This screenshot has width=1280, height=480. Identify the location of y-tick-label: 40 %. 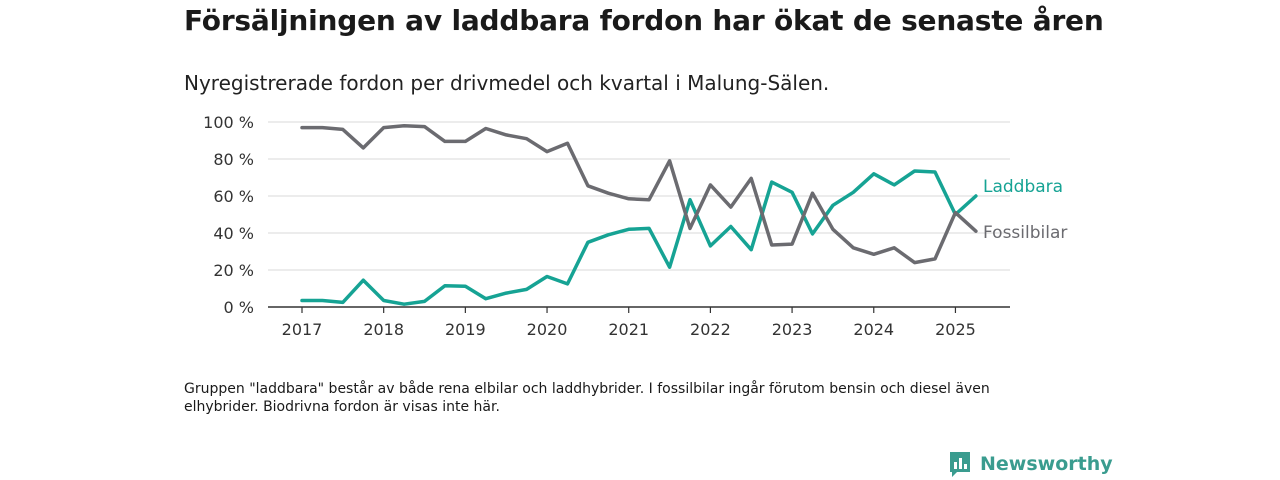
(233, 233).